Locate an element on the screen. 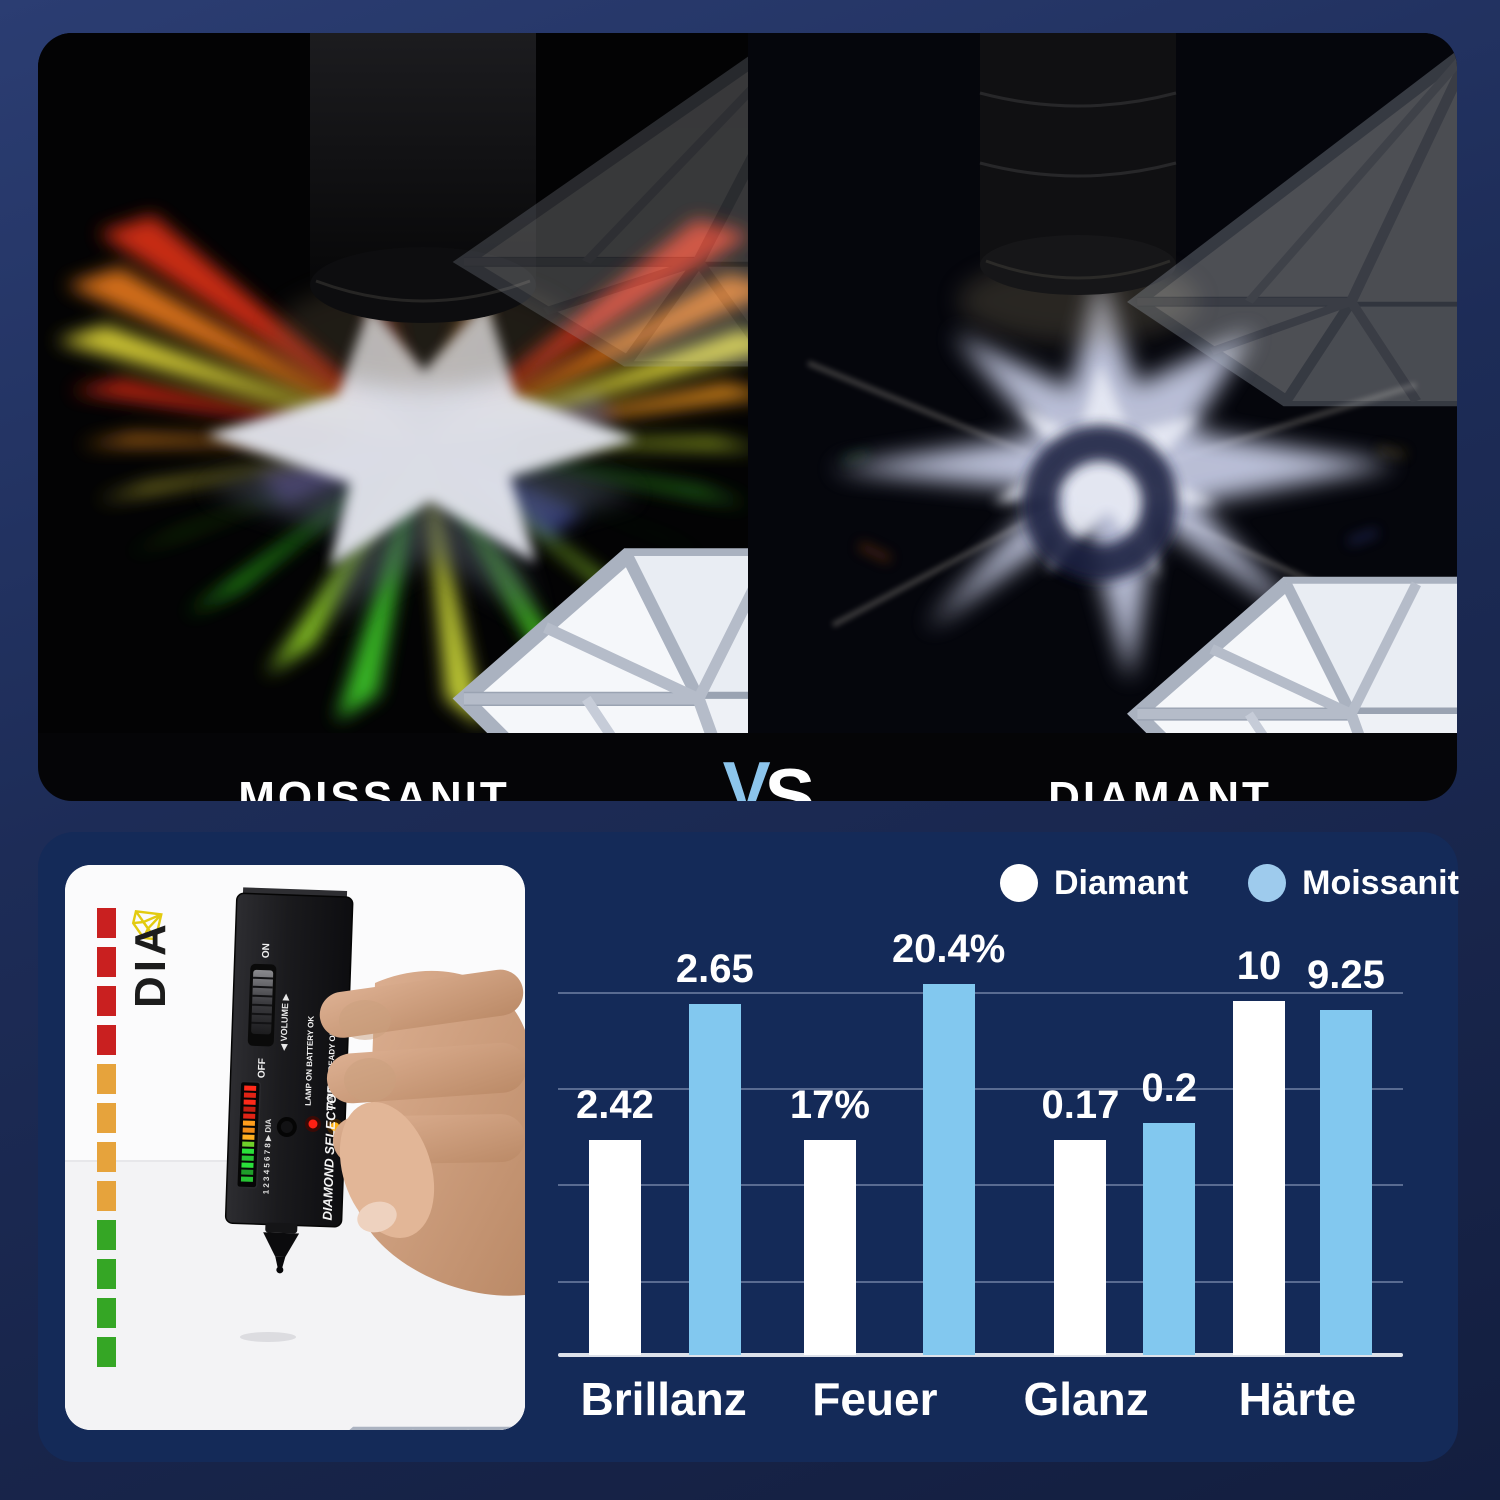  grade-scale-squares is located at coordinates (106, 1137).